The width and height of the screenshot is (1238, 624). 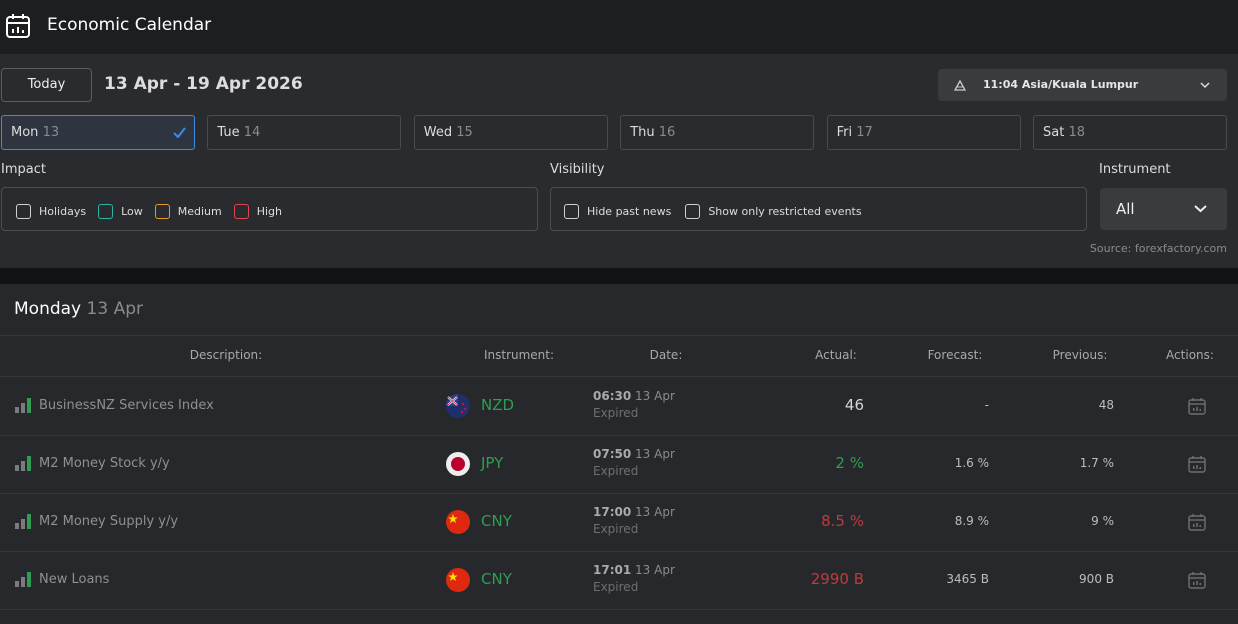 I want to click on check-icon, so click(x=179, y=132).